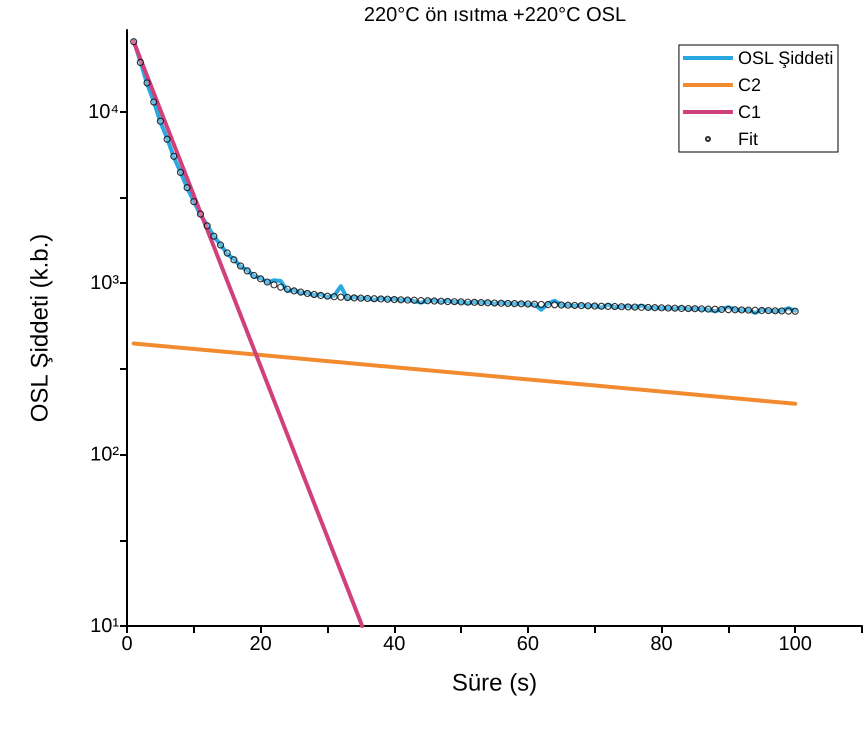 The width and height of the screenshot is (866, 729). What do you see at coordinates (103, 111) in the screenshot?
I see `y-tick-label: 10⁴` at bounding box center [103, 111].